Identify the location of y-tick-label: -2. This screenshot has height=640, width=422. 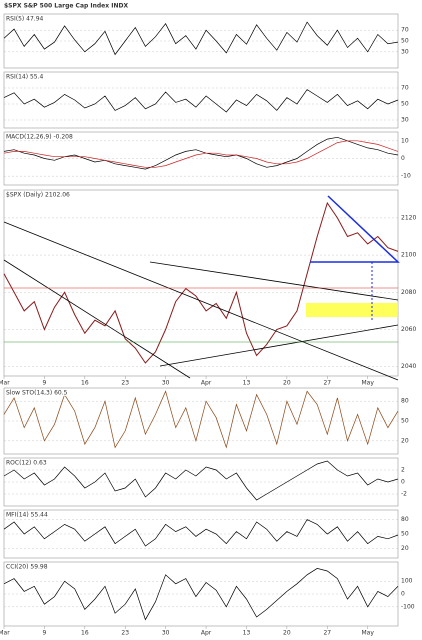
(404, 494).